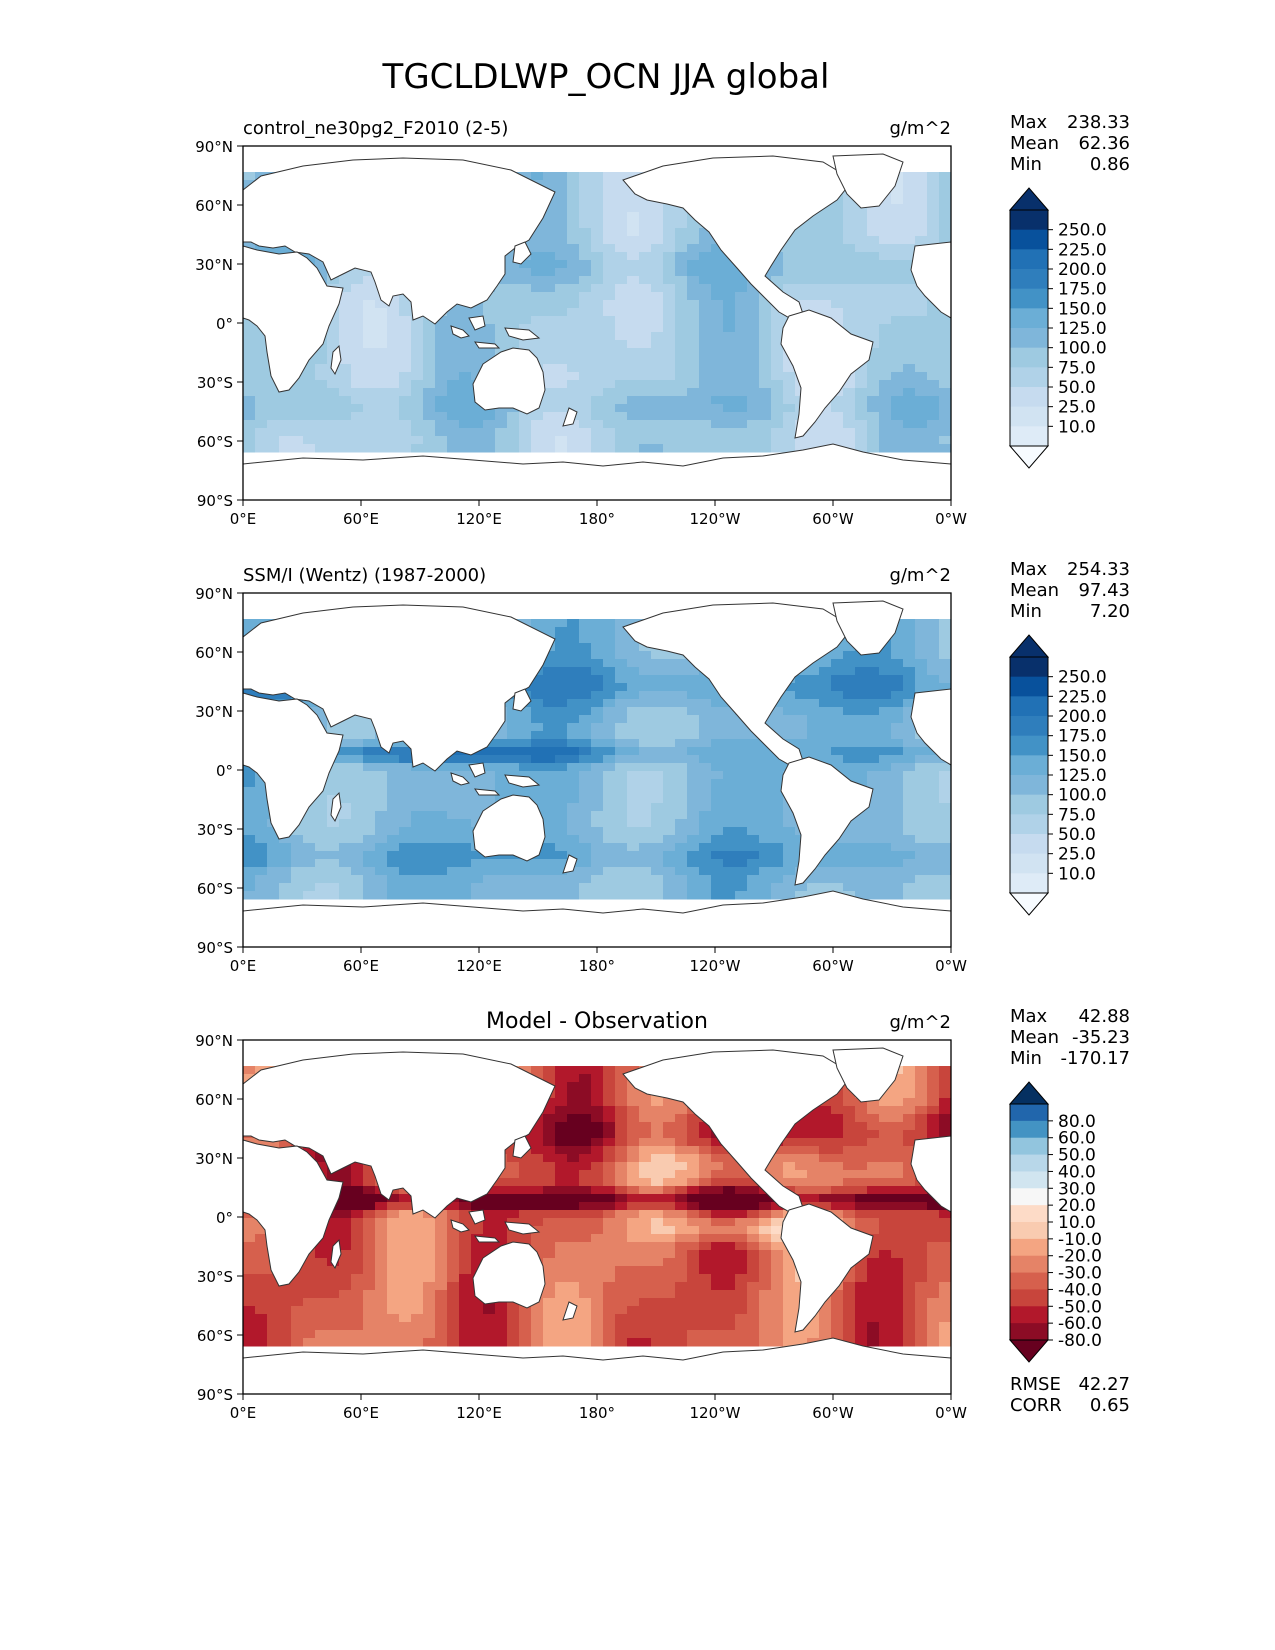 The image size is (1275, 1650). Describe the element at coordinates (1080, 1257) in the screenshot. I see `colorbar-label: -20.0` at that location.